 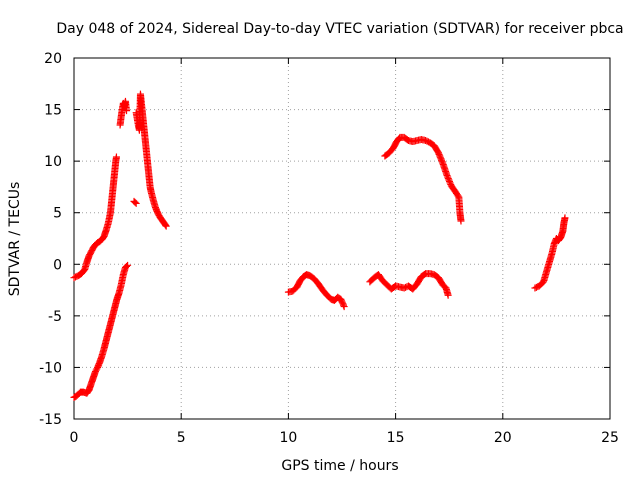 What do you see at coordinates (50, 420) in the screenshot?
I see `y-tick-label: -15` at bounding box center [50, 420].